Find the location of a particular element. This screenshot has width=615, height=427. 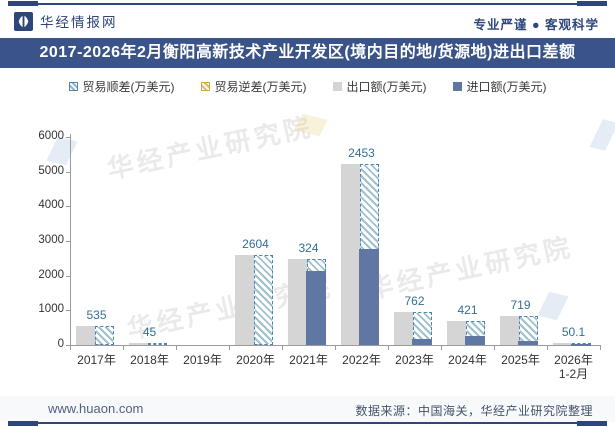

y-axis-line is located at coordinates (70, 240).